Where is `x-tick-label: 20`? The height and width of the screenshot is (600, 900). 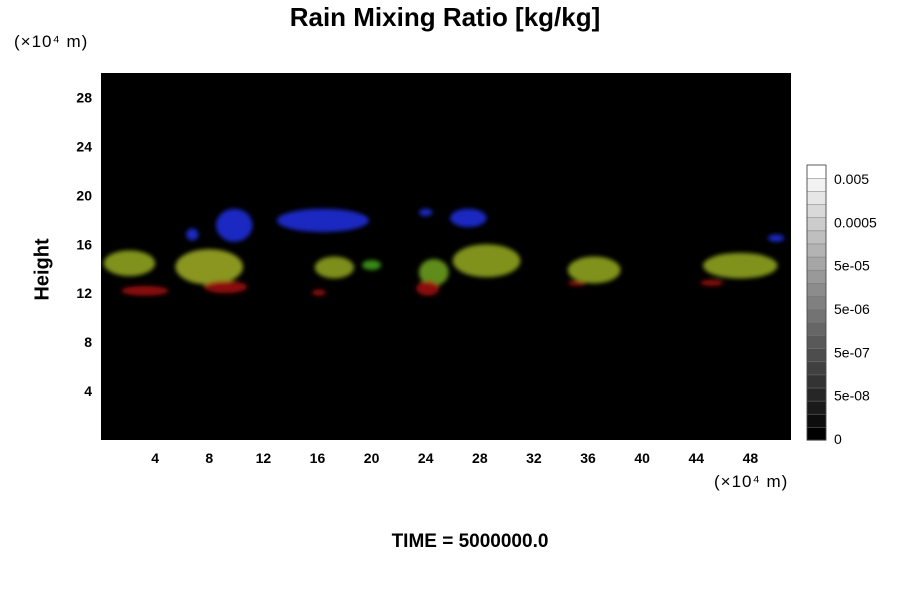 x-tick-label: 20 is located at coordinates (372, 458).